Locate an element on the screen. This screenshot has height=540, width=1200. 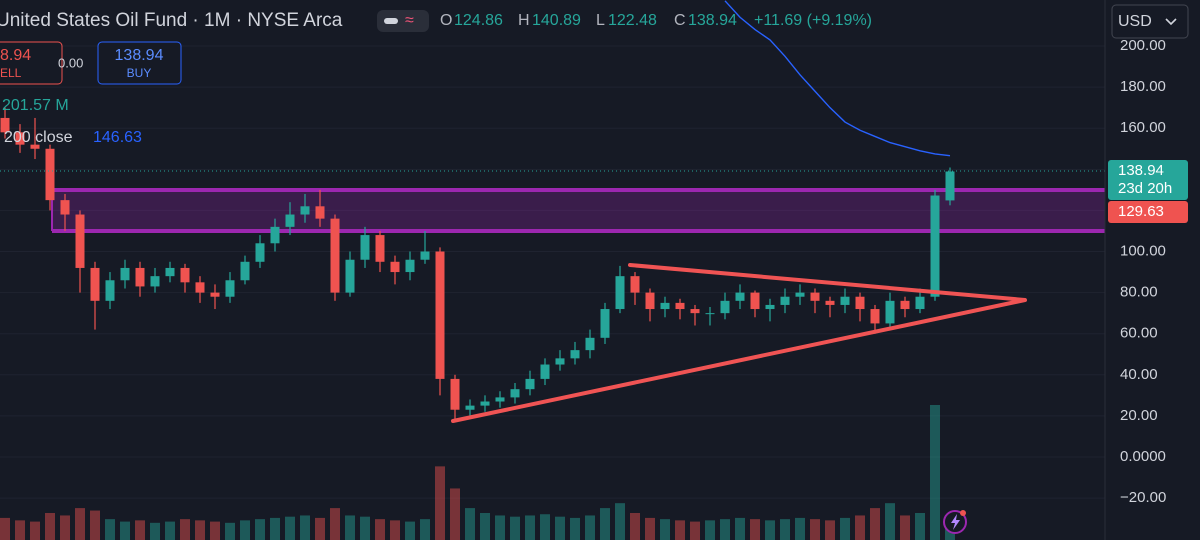
sell-price: 8.94 is located at coordinates (15, 55).